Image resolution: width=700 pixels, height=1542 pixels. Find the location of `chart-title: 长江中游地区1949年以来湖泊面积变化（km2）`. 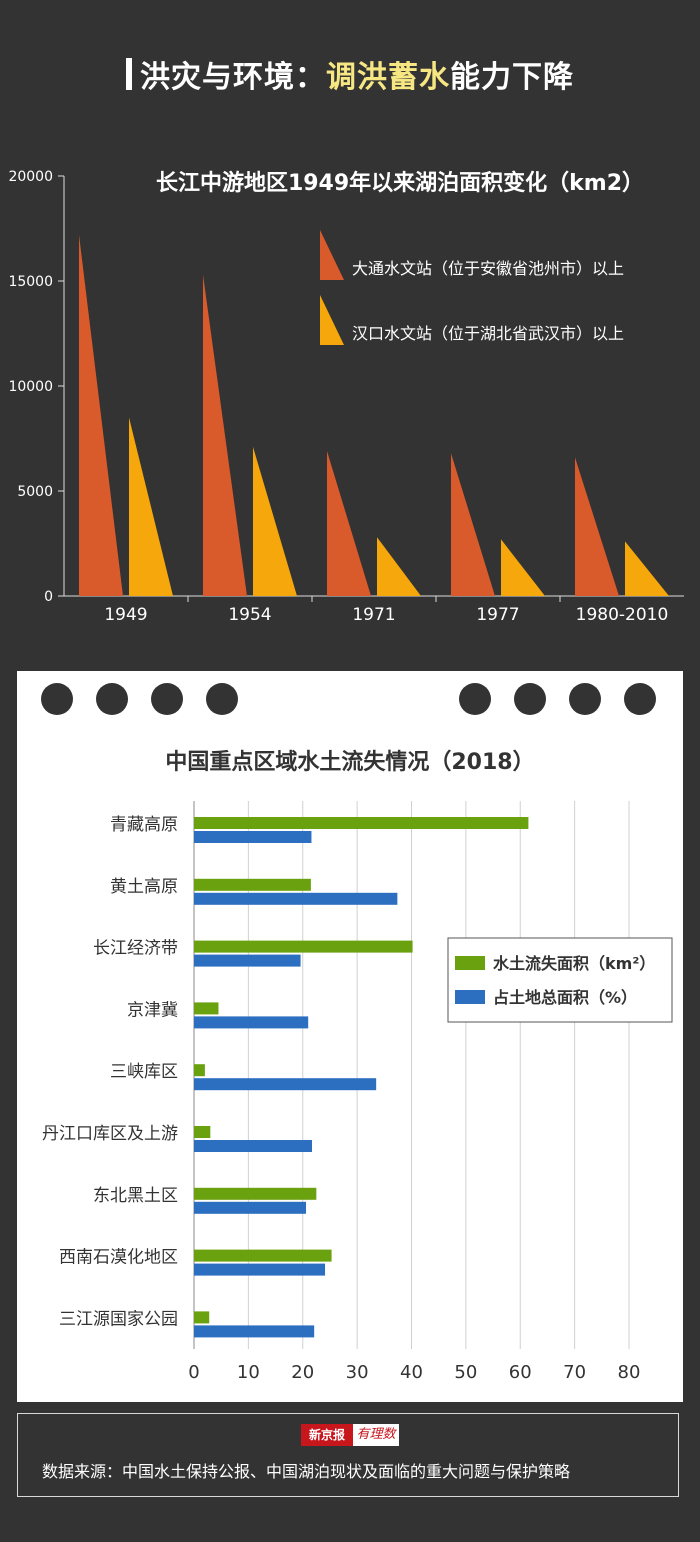

chart-title: 长江中游地区1949年以来湖泊面积变化（km2） is located at coordinates (400, 183).